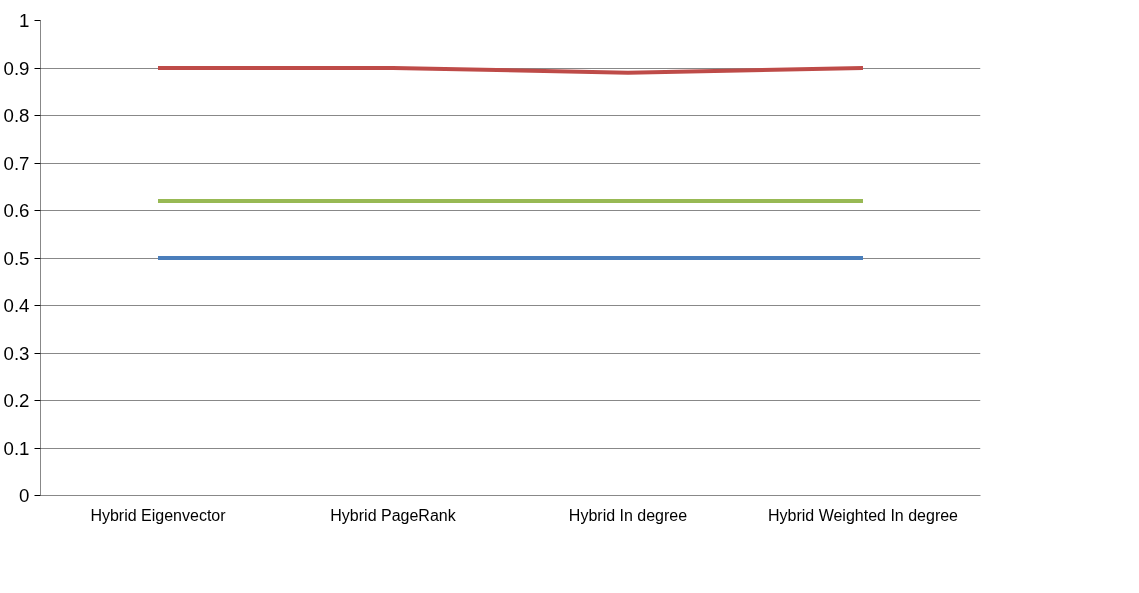 The image size is (1139, 593). Describe the element at coordinates (16, 448) in the screenshot. I see `y-tick-label: 0.1` at that location.